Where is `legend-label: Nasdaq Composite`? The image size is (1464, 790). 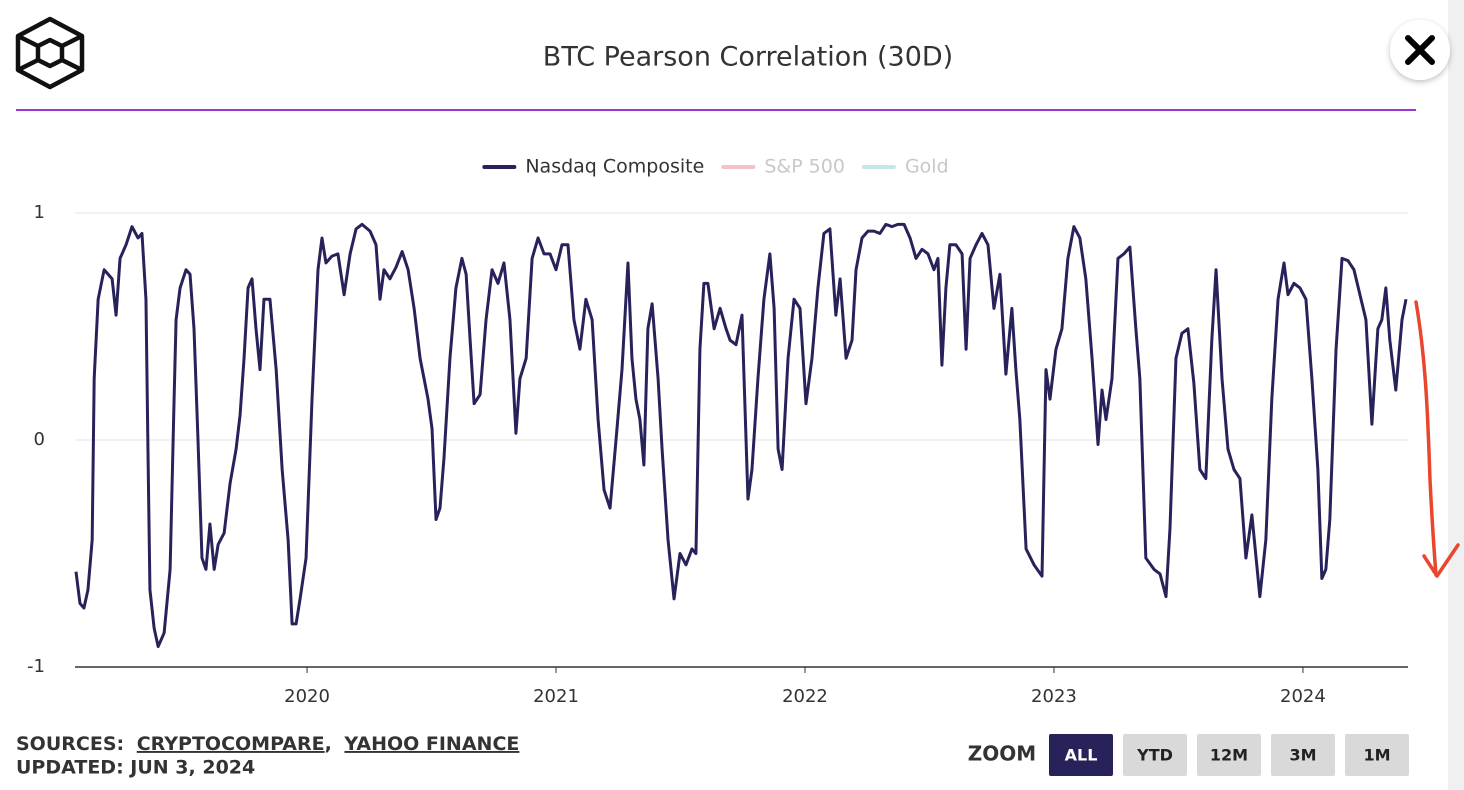
legend-label: Nasdaq Composite is located at coordinates (614, 167).